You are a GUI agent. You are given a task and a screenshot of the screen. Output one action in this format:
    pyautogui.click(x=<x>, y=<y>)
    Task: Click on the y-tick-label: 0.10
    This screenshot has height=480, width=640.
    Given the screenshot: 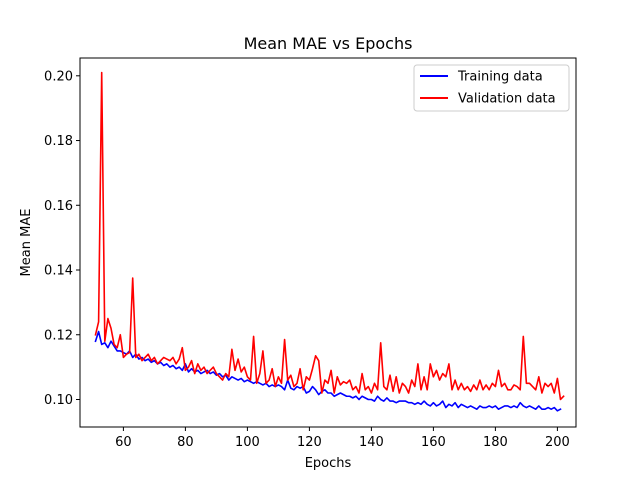 What is the action you would take?
    pyautogui.click(x=58, y=400)
    